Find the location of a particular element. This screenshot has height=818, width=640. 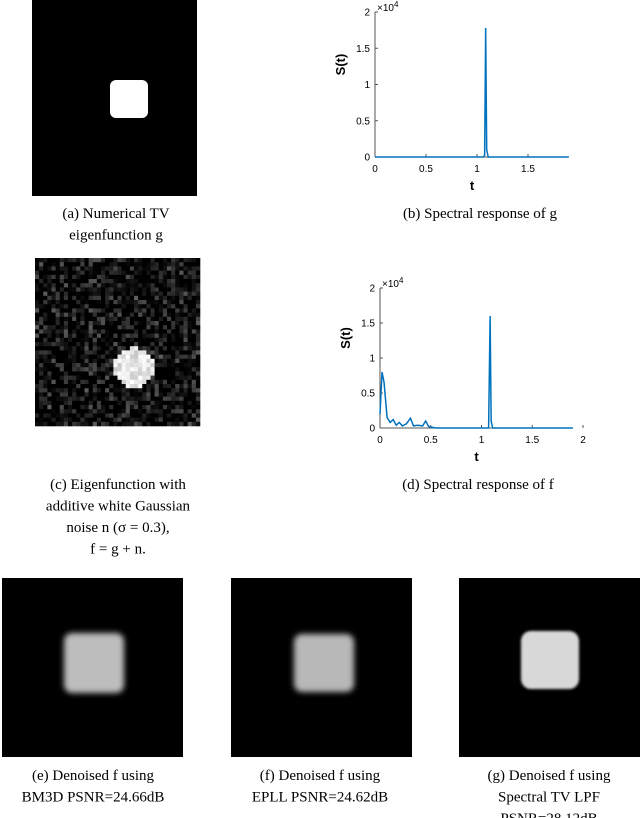

caption-line: noise n (σ = 0.3), is located at coordinates (117, 528).